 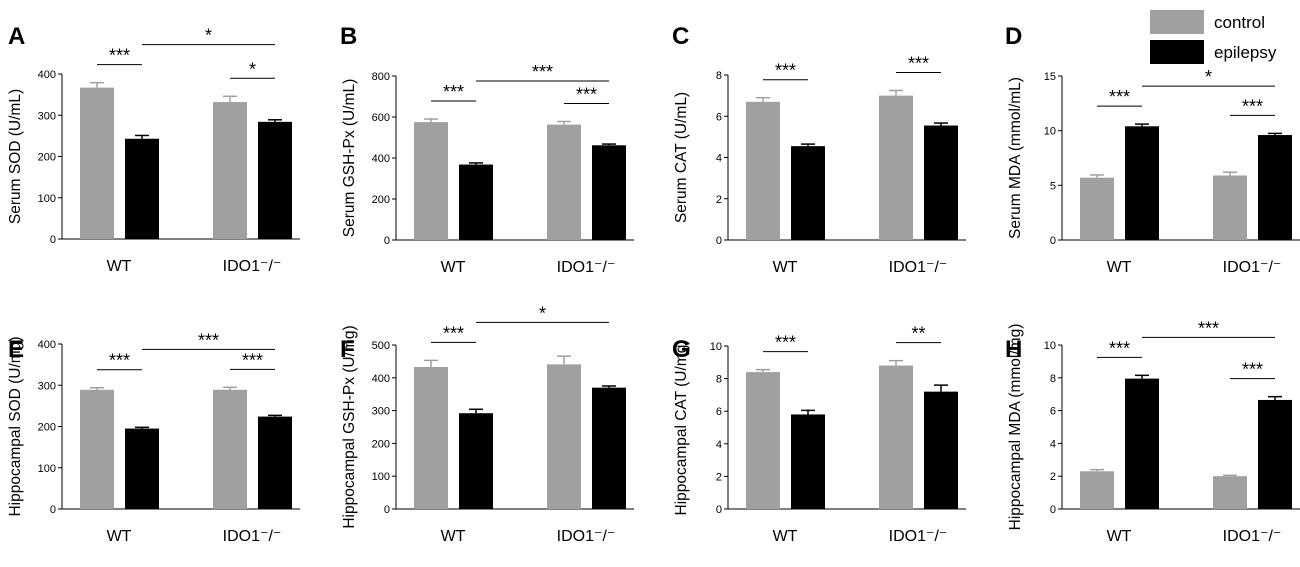 What do you see at coordinates (1013, 36) in the screenshot?
I see `panel-letter: D` at bounding box center [1013, 36].